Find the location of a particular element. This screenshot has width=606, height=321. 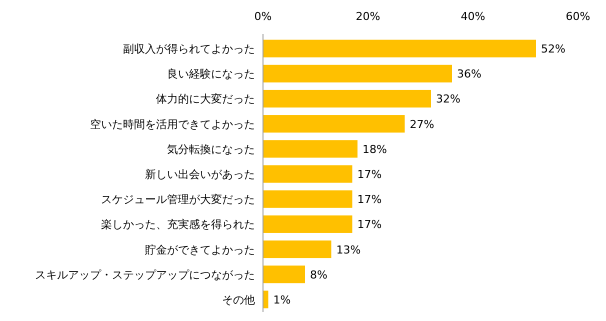

data-label: 52% is located at coordinates (553, 49).